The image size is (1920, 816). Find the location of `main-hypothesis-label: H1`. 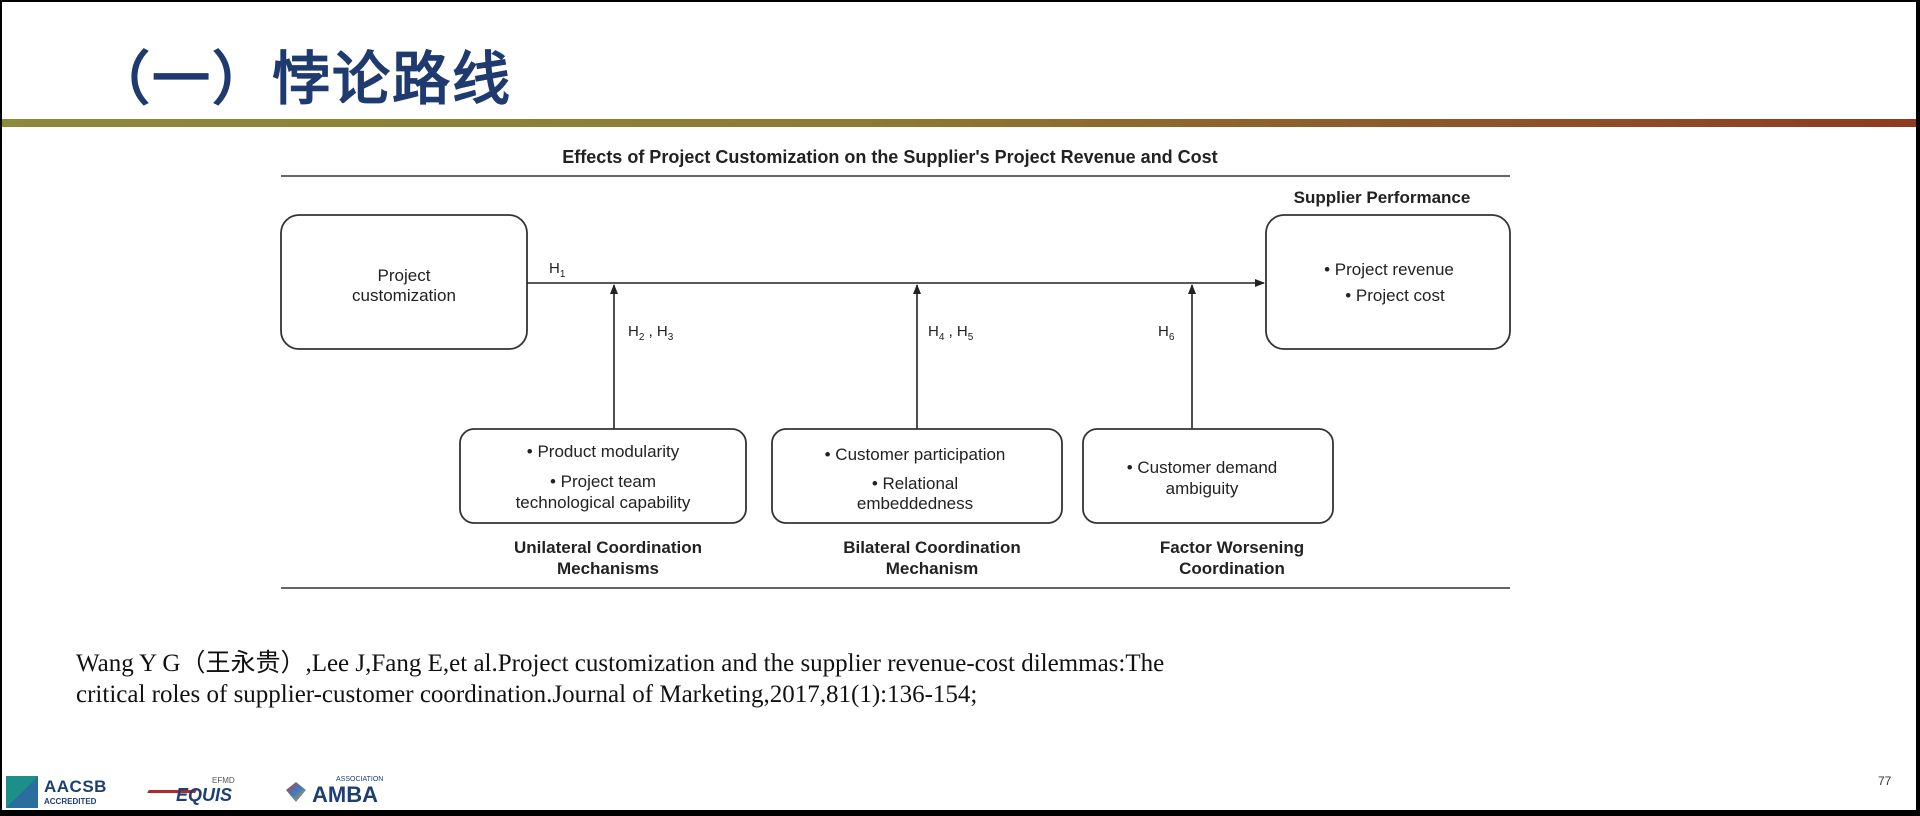

main-hypothesis-label: H1 is located at coordinates (557, 270).